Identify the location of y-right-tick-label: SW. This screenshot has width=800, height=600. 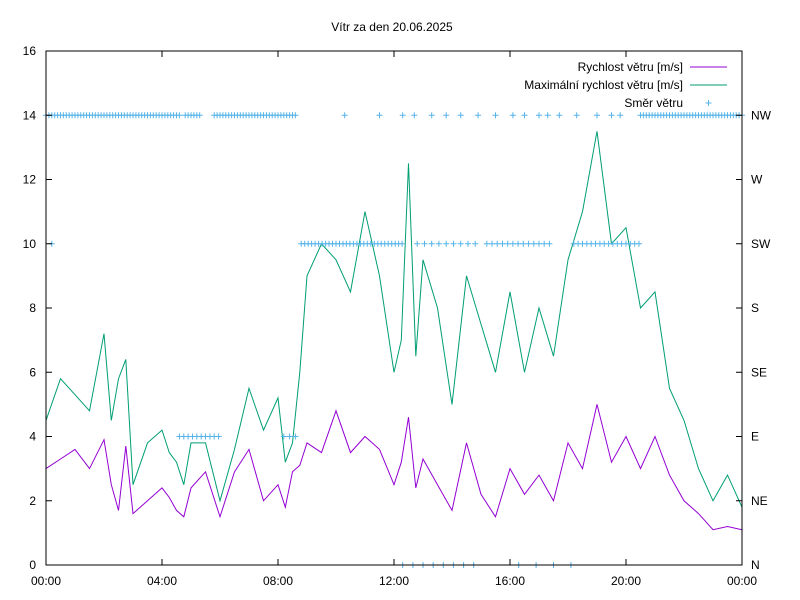
(761, 244).